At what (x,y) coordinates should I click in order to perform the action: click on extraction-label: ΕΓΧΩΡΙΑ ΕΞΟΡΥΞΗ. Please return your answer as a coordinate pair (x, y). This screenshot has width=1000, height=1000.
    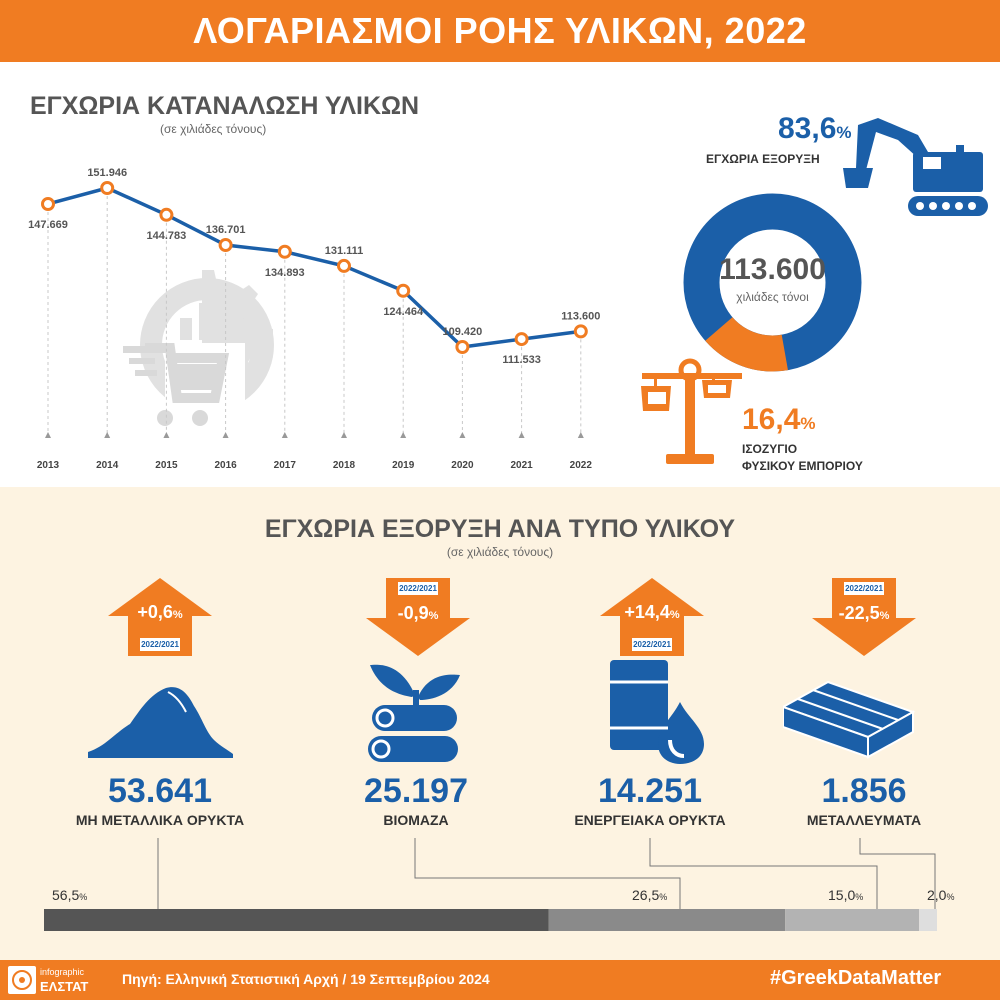
    Looking at the image, I should click on (763, 159).